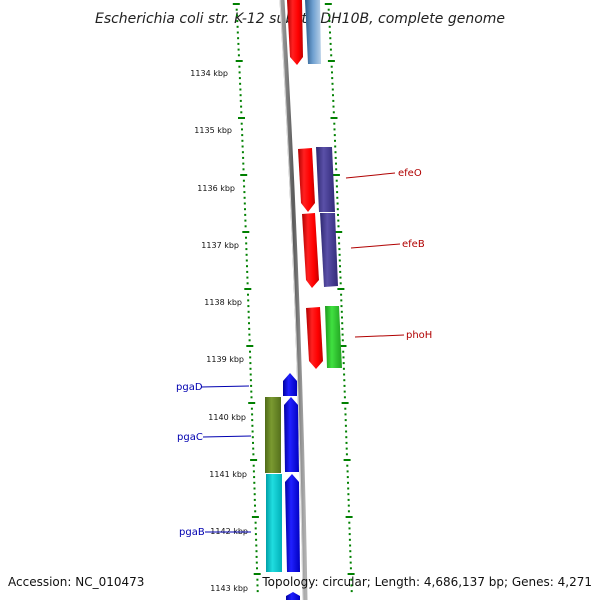 The width and height of the screenshot is (600, 600). Describe the element at coordinates (329, 250) in the screenshot. I see `gene-efeB` at that location.